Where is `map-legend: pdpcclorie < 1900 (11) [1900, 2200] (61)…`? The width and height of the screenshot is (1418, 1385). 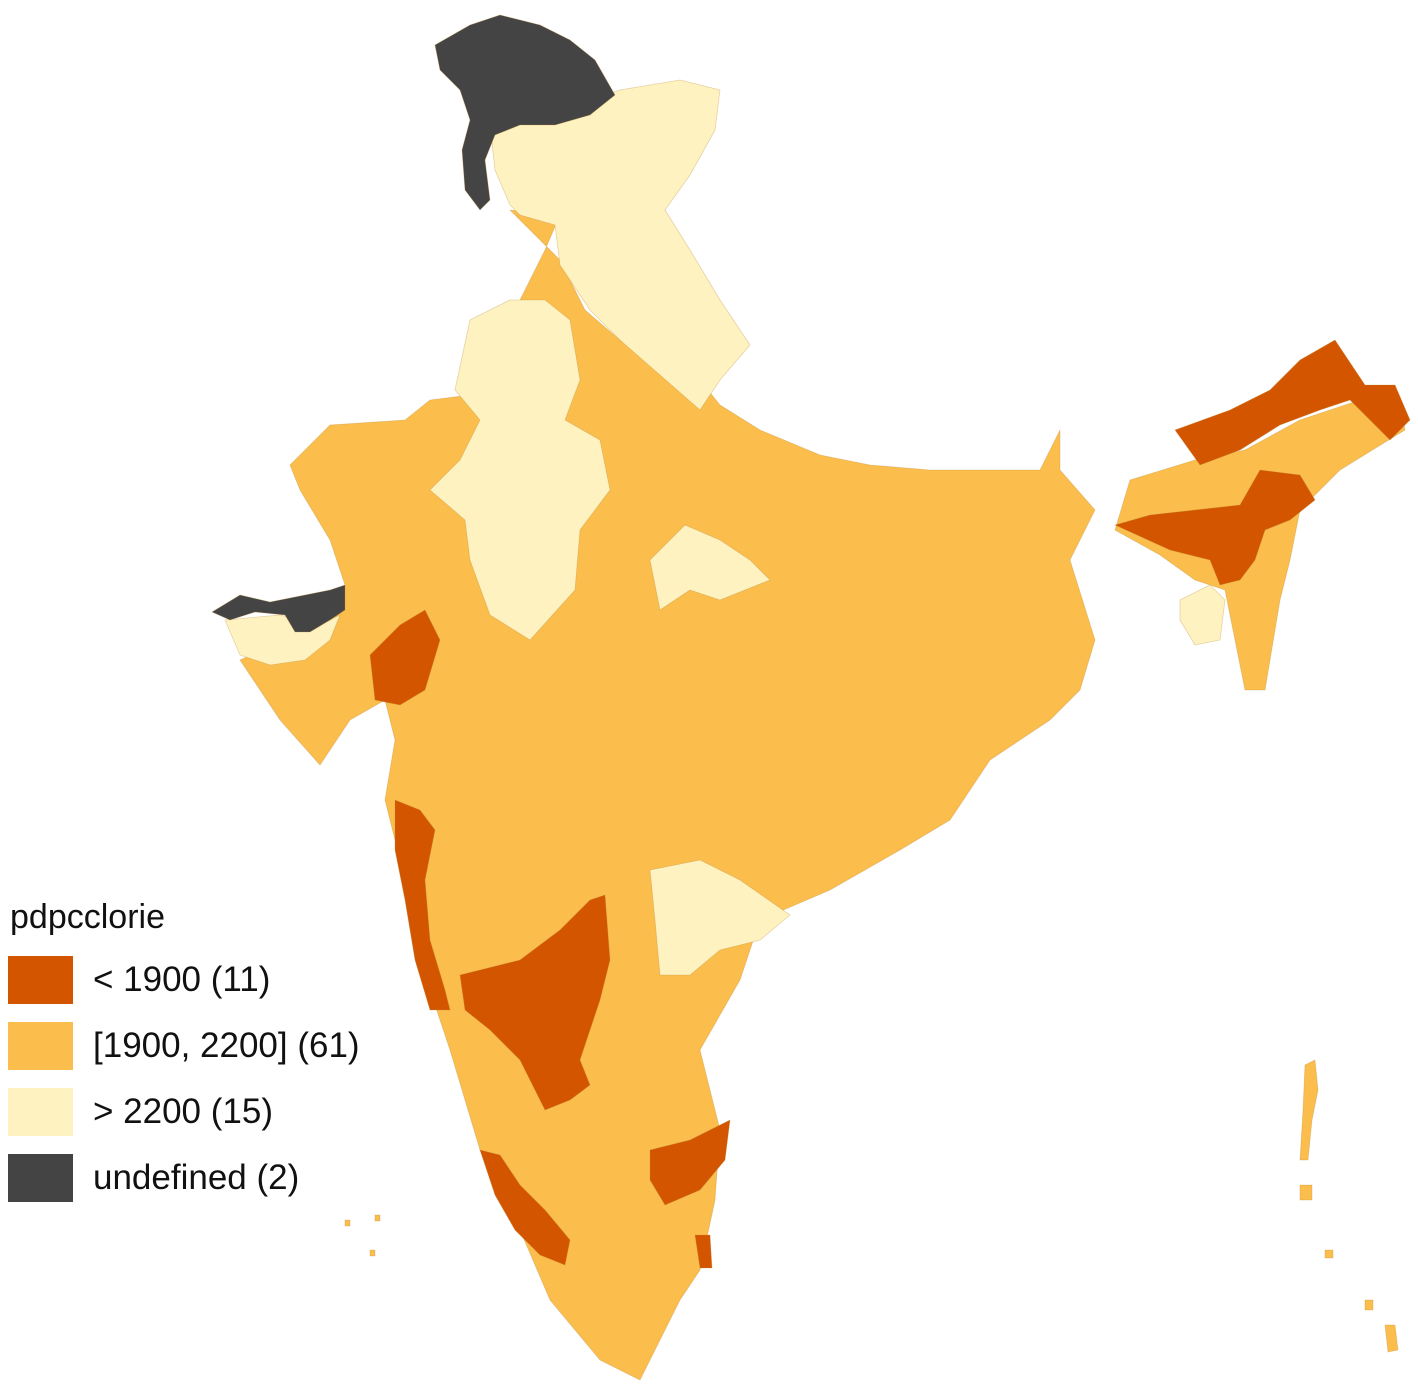 map-legend: pdpcclorie < 1900 (11) [1900, 2200] (61)… is located at coordinates (218, 1055).